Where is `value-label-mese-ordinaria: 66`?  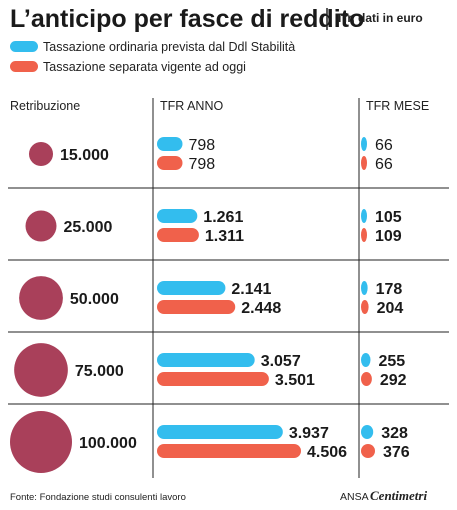
value-label-mese-ordinaria: 66 is located at coordinates (384, 145).